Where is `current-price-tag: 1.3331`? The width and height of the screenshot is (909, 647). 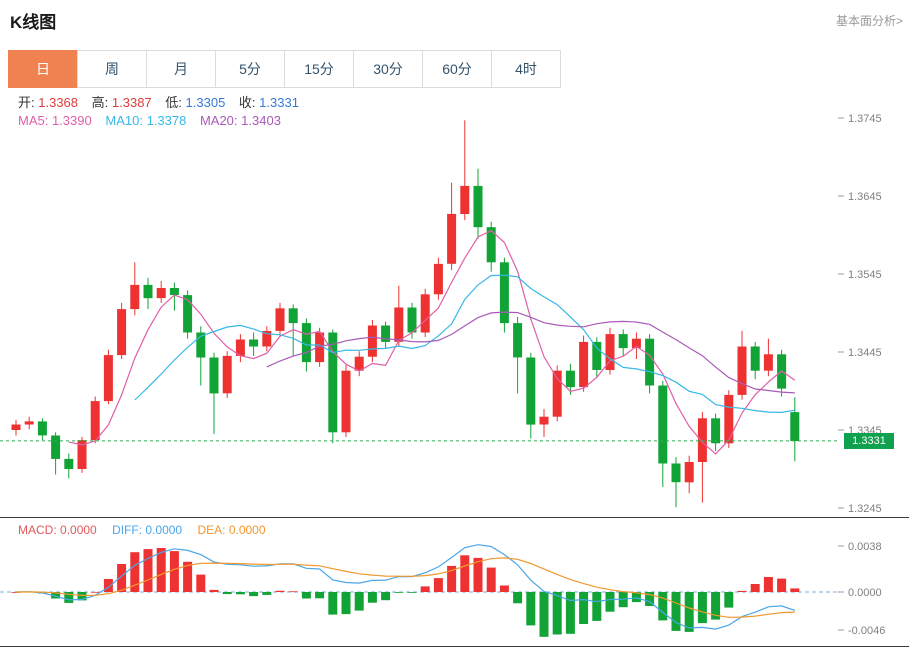
current-price-tag: 1.3331 is located at coordinates (869, 441).